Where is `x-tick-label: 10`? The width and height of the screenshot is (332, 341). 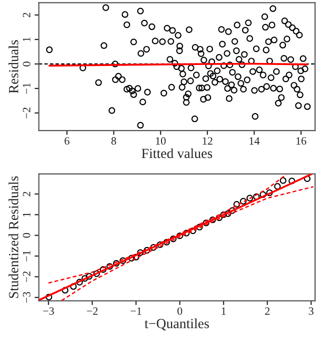 x-tick-label: 10 is located at coordinates (161, 141).